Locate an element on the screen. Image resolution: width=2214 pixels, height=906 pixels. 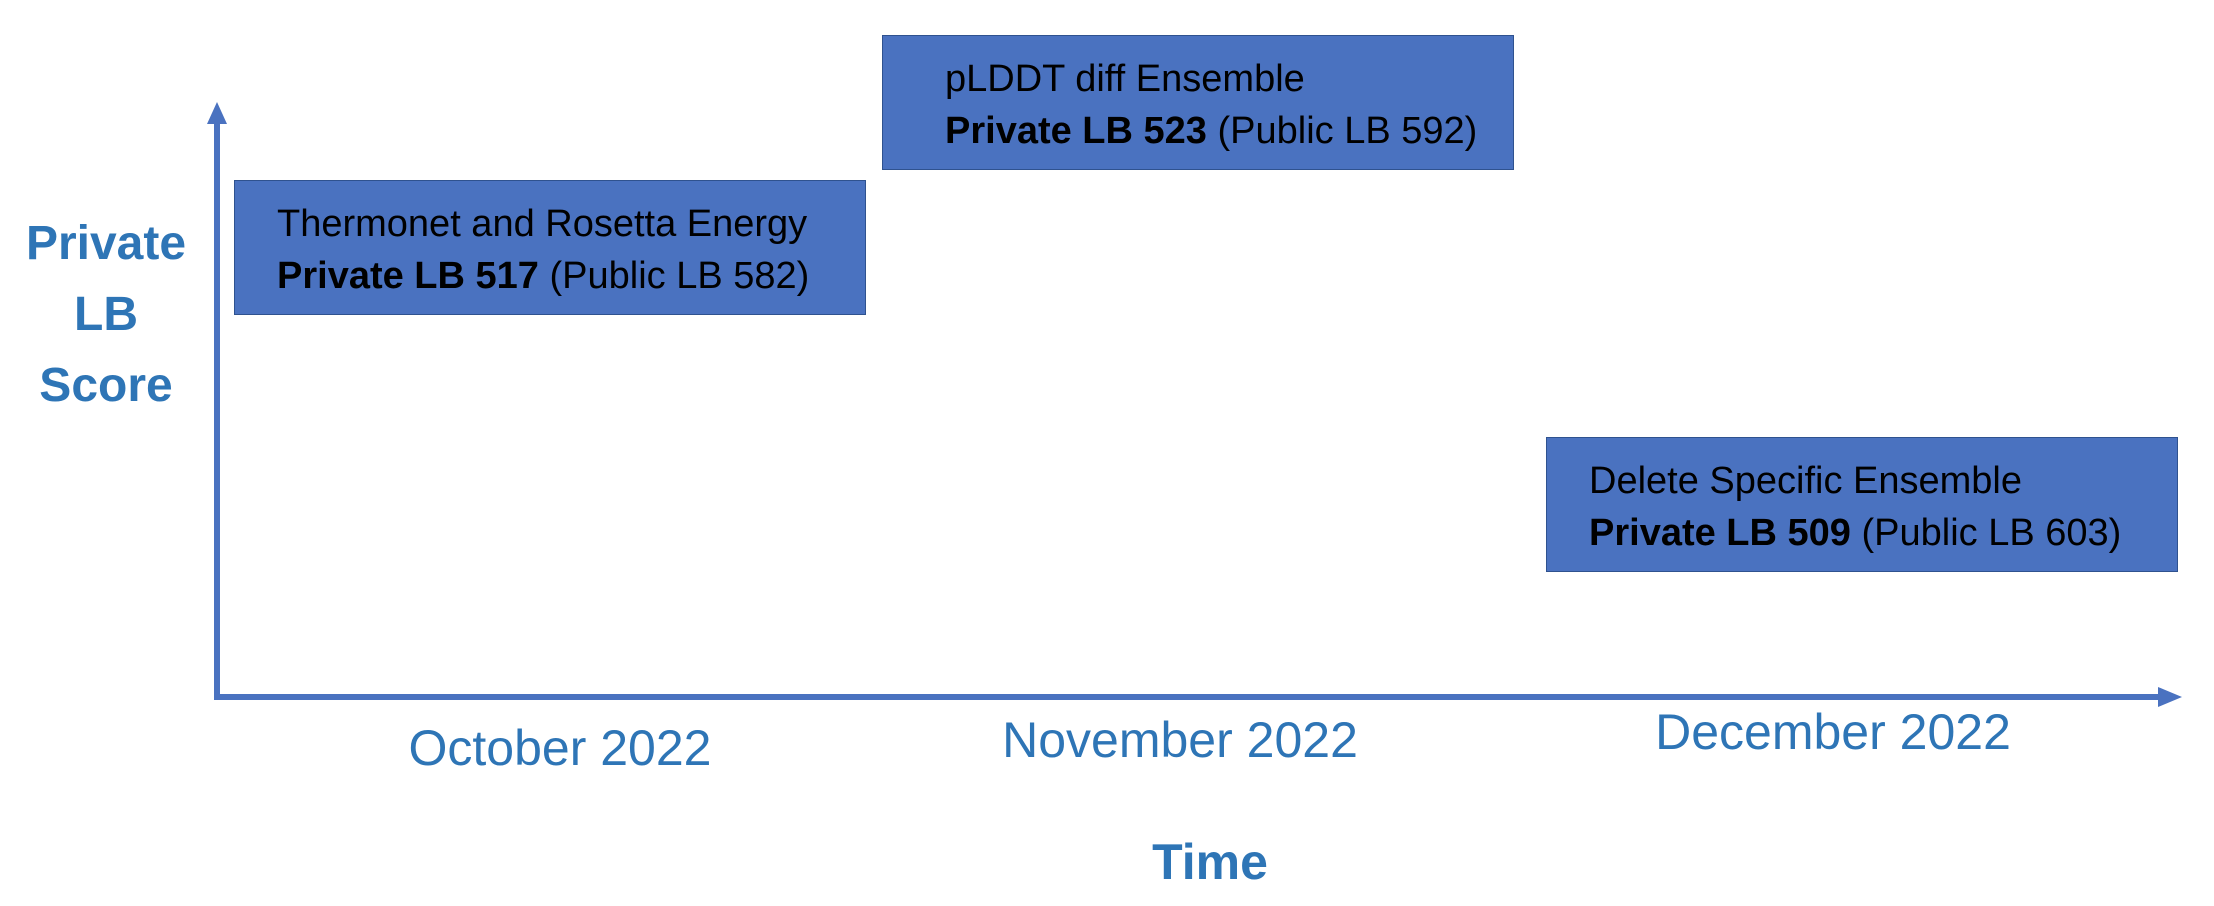
milestone-score-line: Private LB 523 (Public LB 592) is located at coordinates (1229, 131).